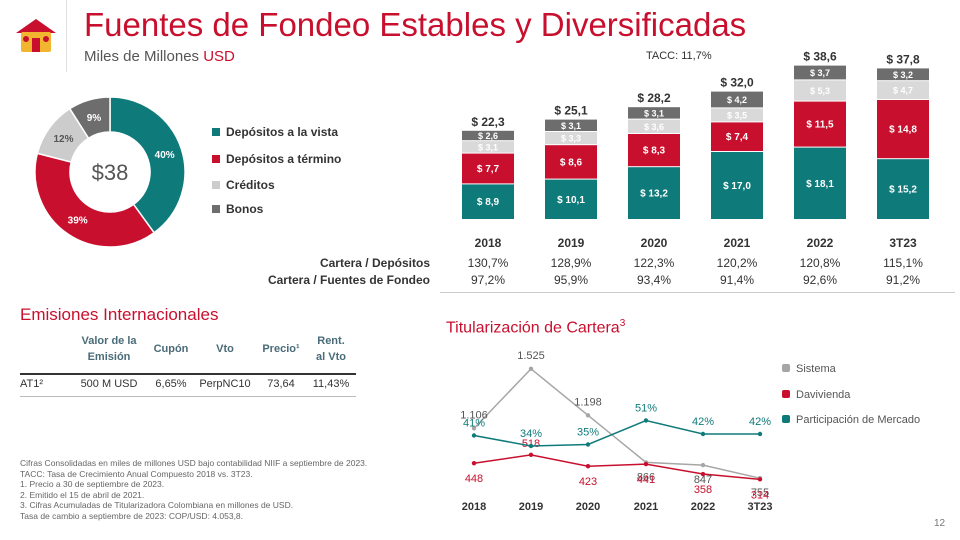 The height and width of the screenshot is (540, 960). I want to click on line-point-label: 42%, so click(703, 422).